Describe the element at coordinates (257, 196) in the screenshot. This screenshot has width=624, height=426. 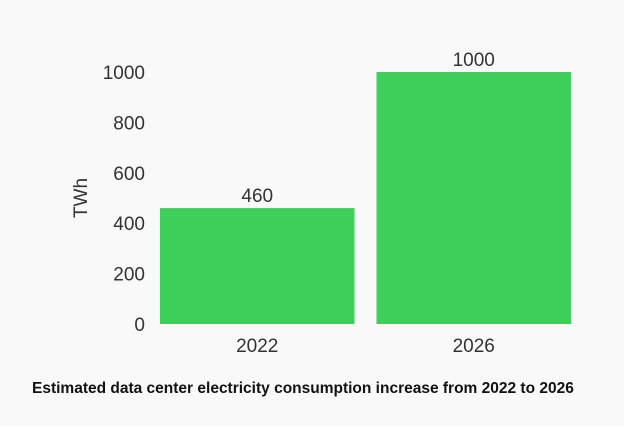
I see `data-label-2022: 460` at that location.